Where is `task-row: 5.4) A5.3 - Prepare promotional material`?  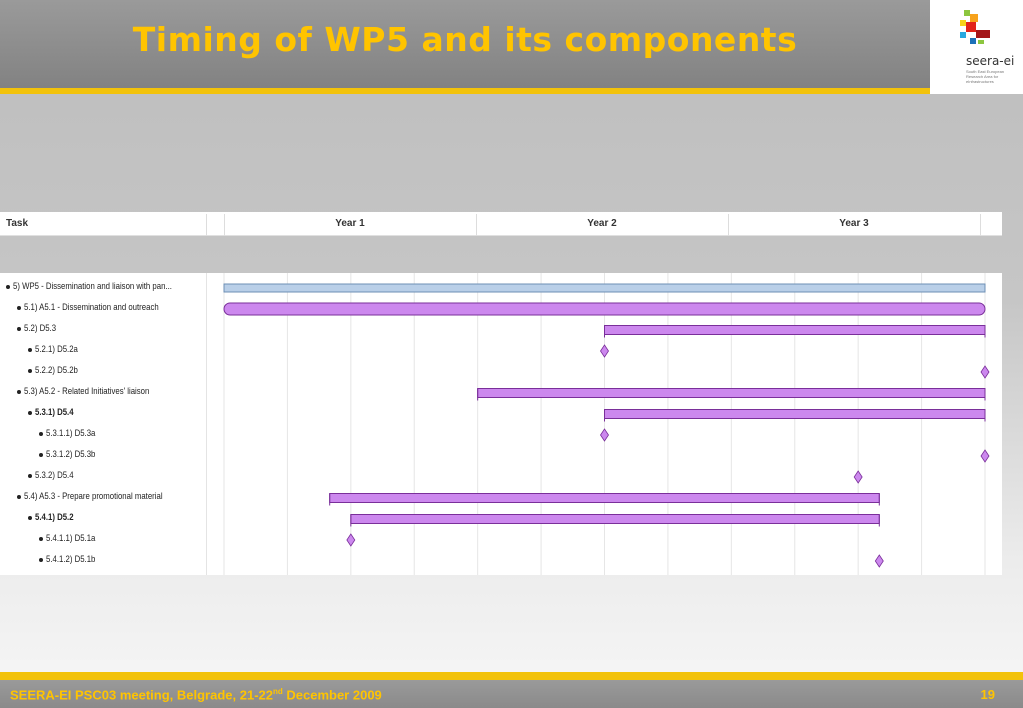
task-row: 5.4) A5.3 - Prepare promotional material is located at coordinates (103, 498).